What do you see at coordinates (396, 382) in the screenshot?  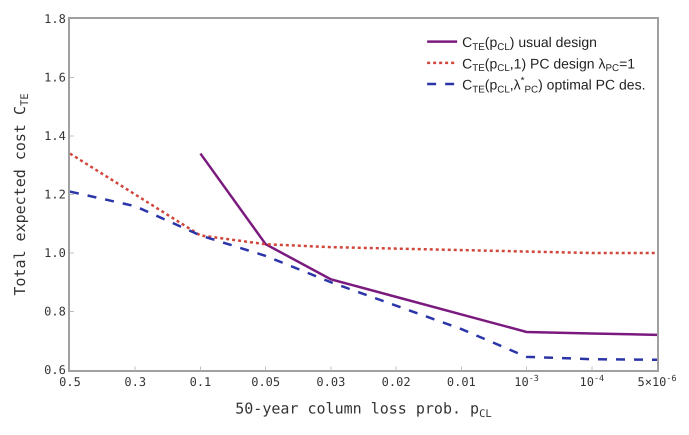 I see `x-tick-label: 0.02` at bounding box center [396, 382].